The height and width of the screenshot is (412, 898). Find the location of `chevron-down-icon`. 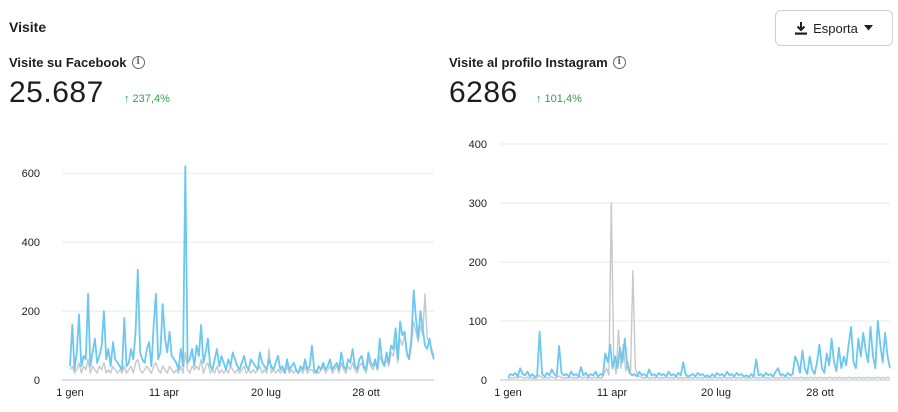

chevron-down-icon is located at coordinates (868, 28).